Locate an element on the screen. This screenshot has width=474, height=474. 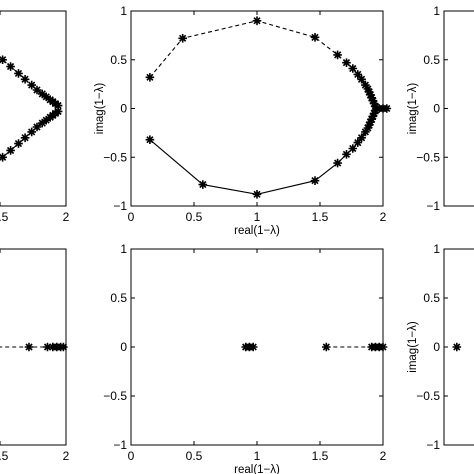
series-line-dashed is located at coordinates (29, 81).